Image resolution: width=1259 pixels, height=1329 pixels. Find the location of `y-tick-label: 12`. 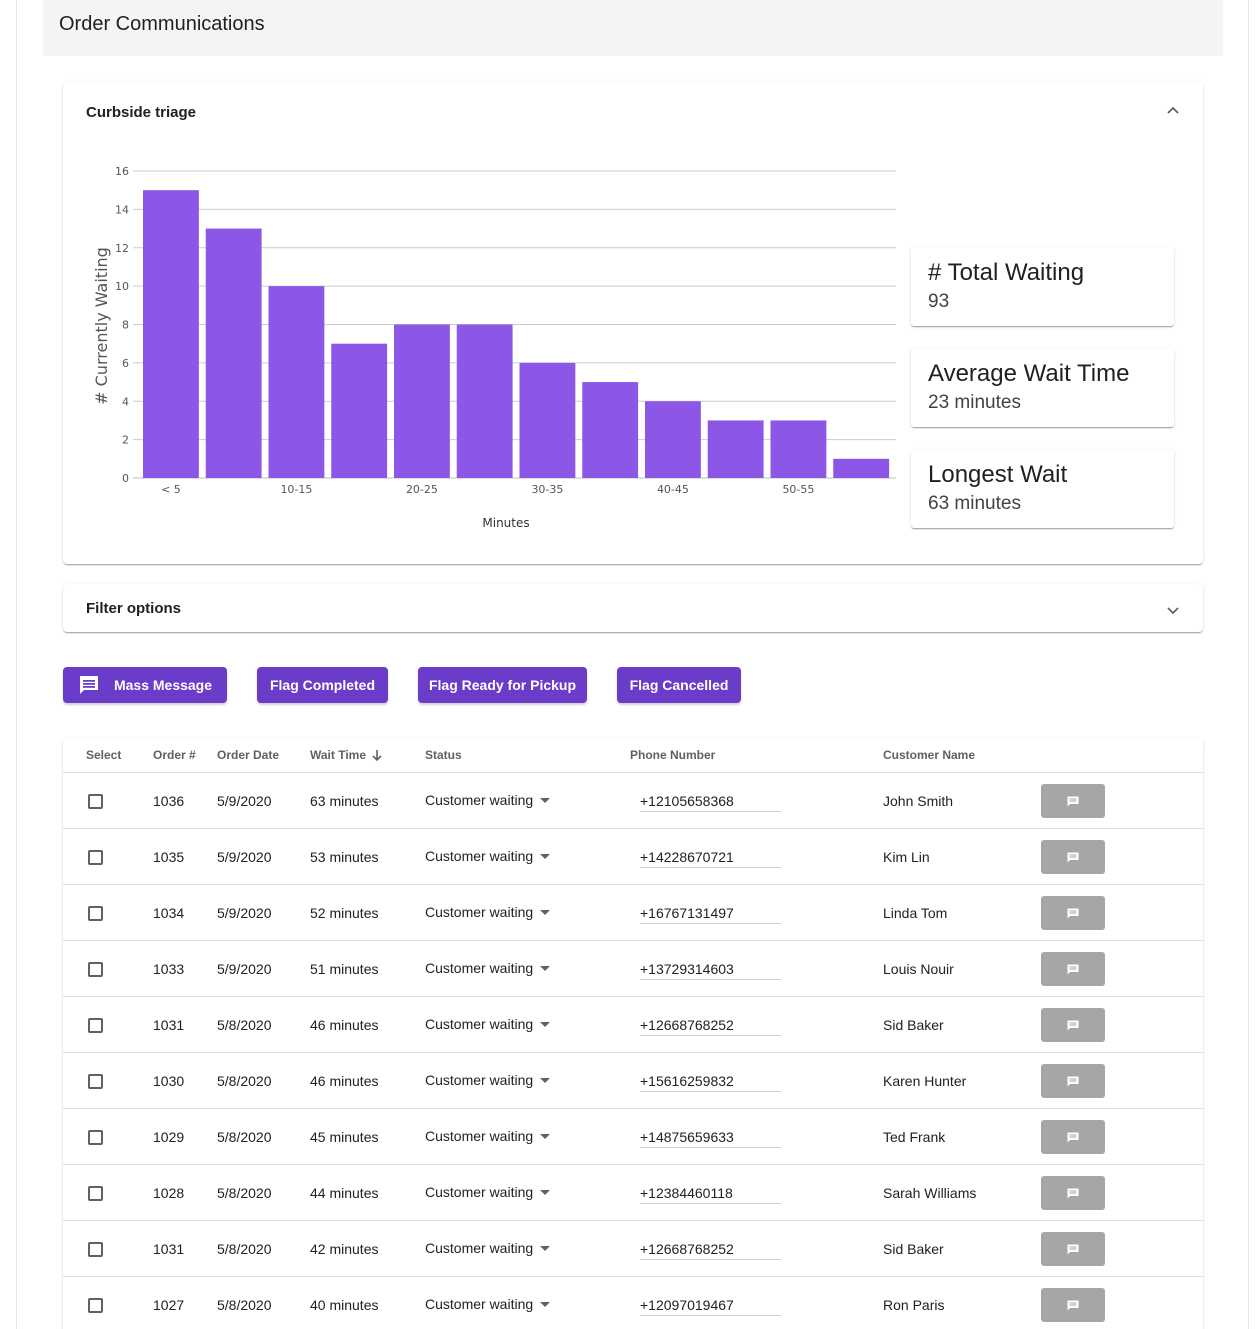

y-tick-label: 12 is located at coordinates (122, 248).